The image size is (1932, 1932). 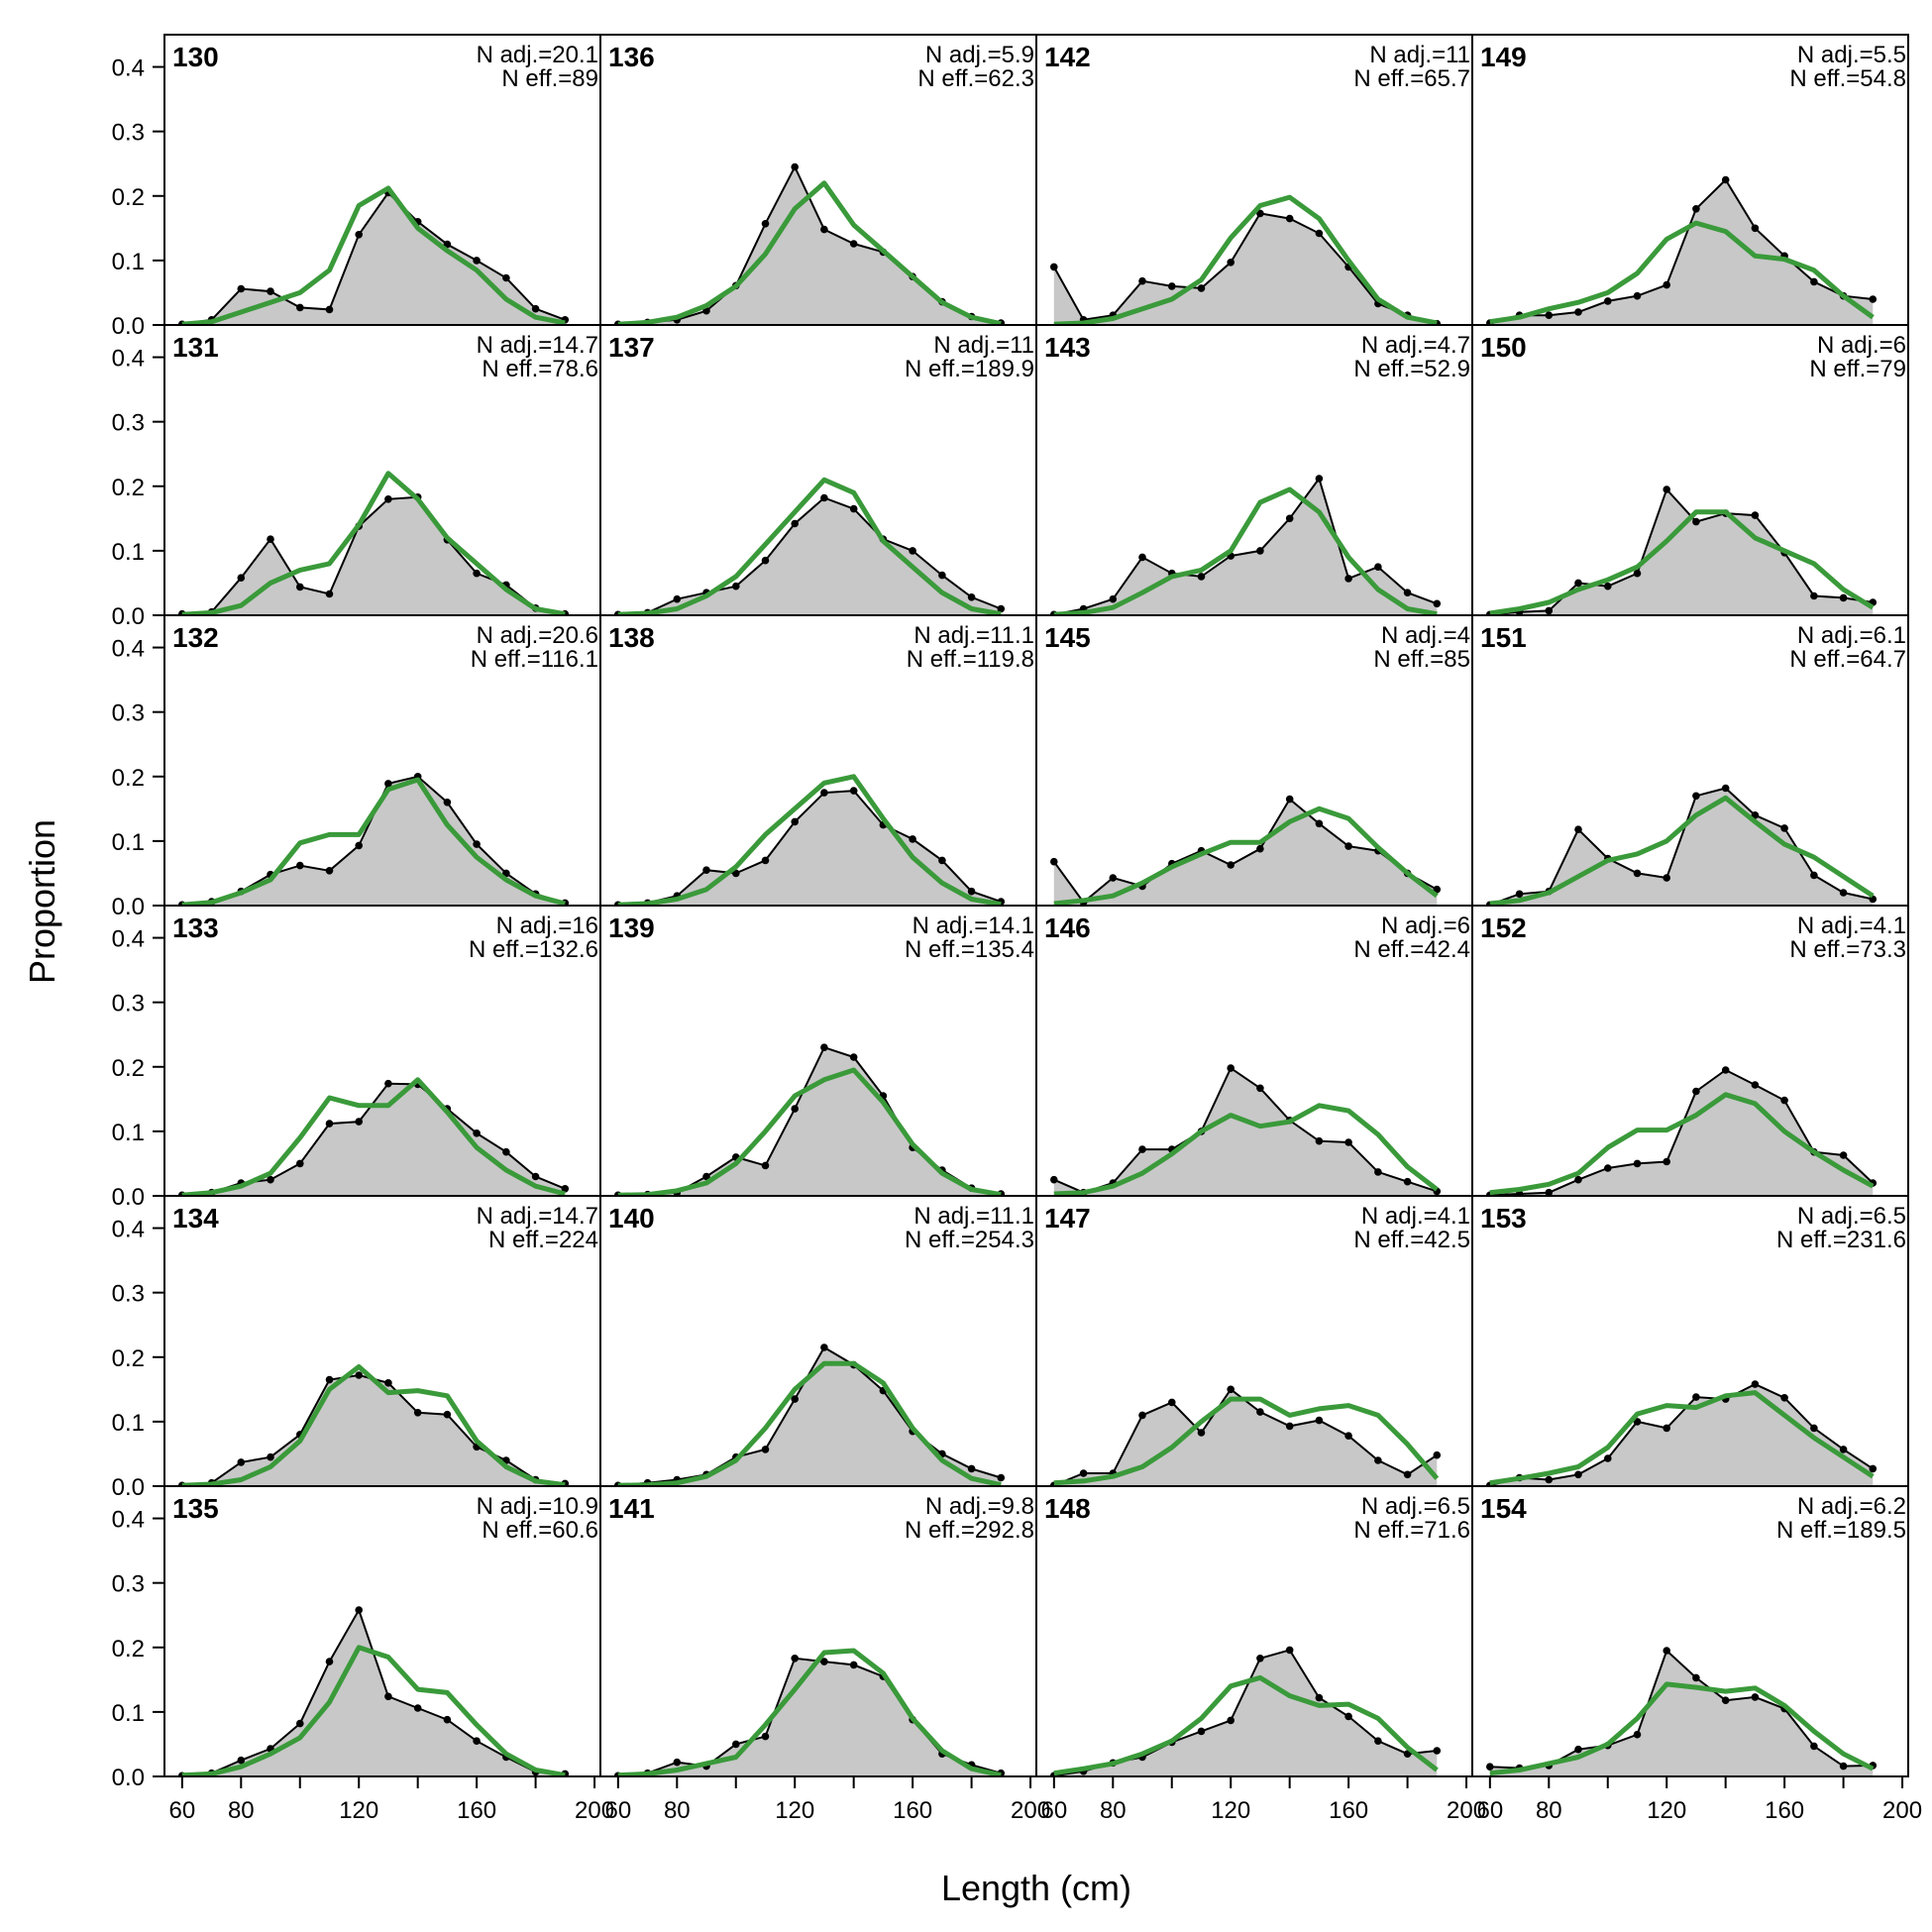 What do you see at coordinates (1412, 1240) in the screenshot?
I see `n-eff-label: N eff.=42.5` at bounding box center [1412, 1240].